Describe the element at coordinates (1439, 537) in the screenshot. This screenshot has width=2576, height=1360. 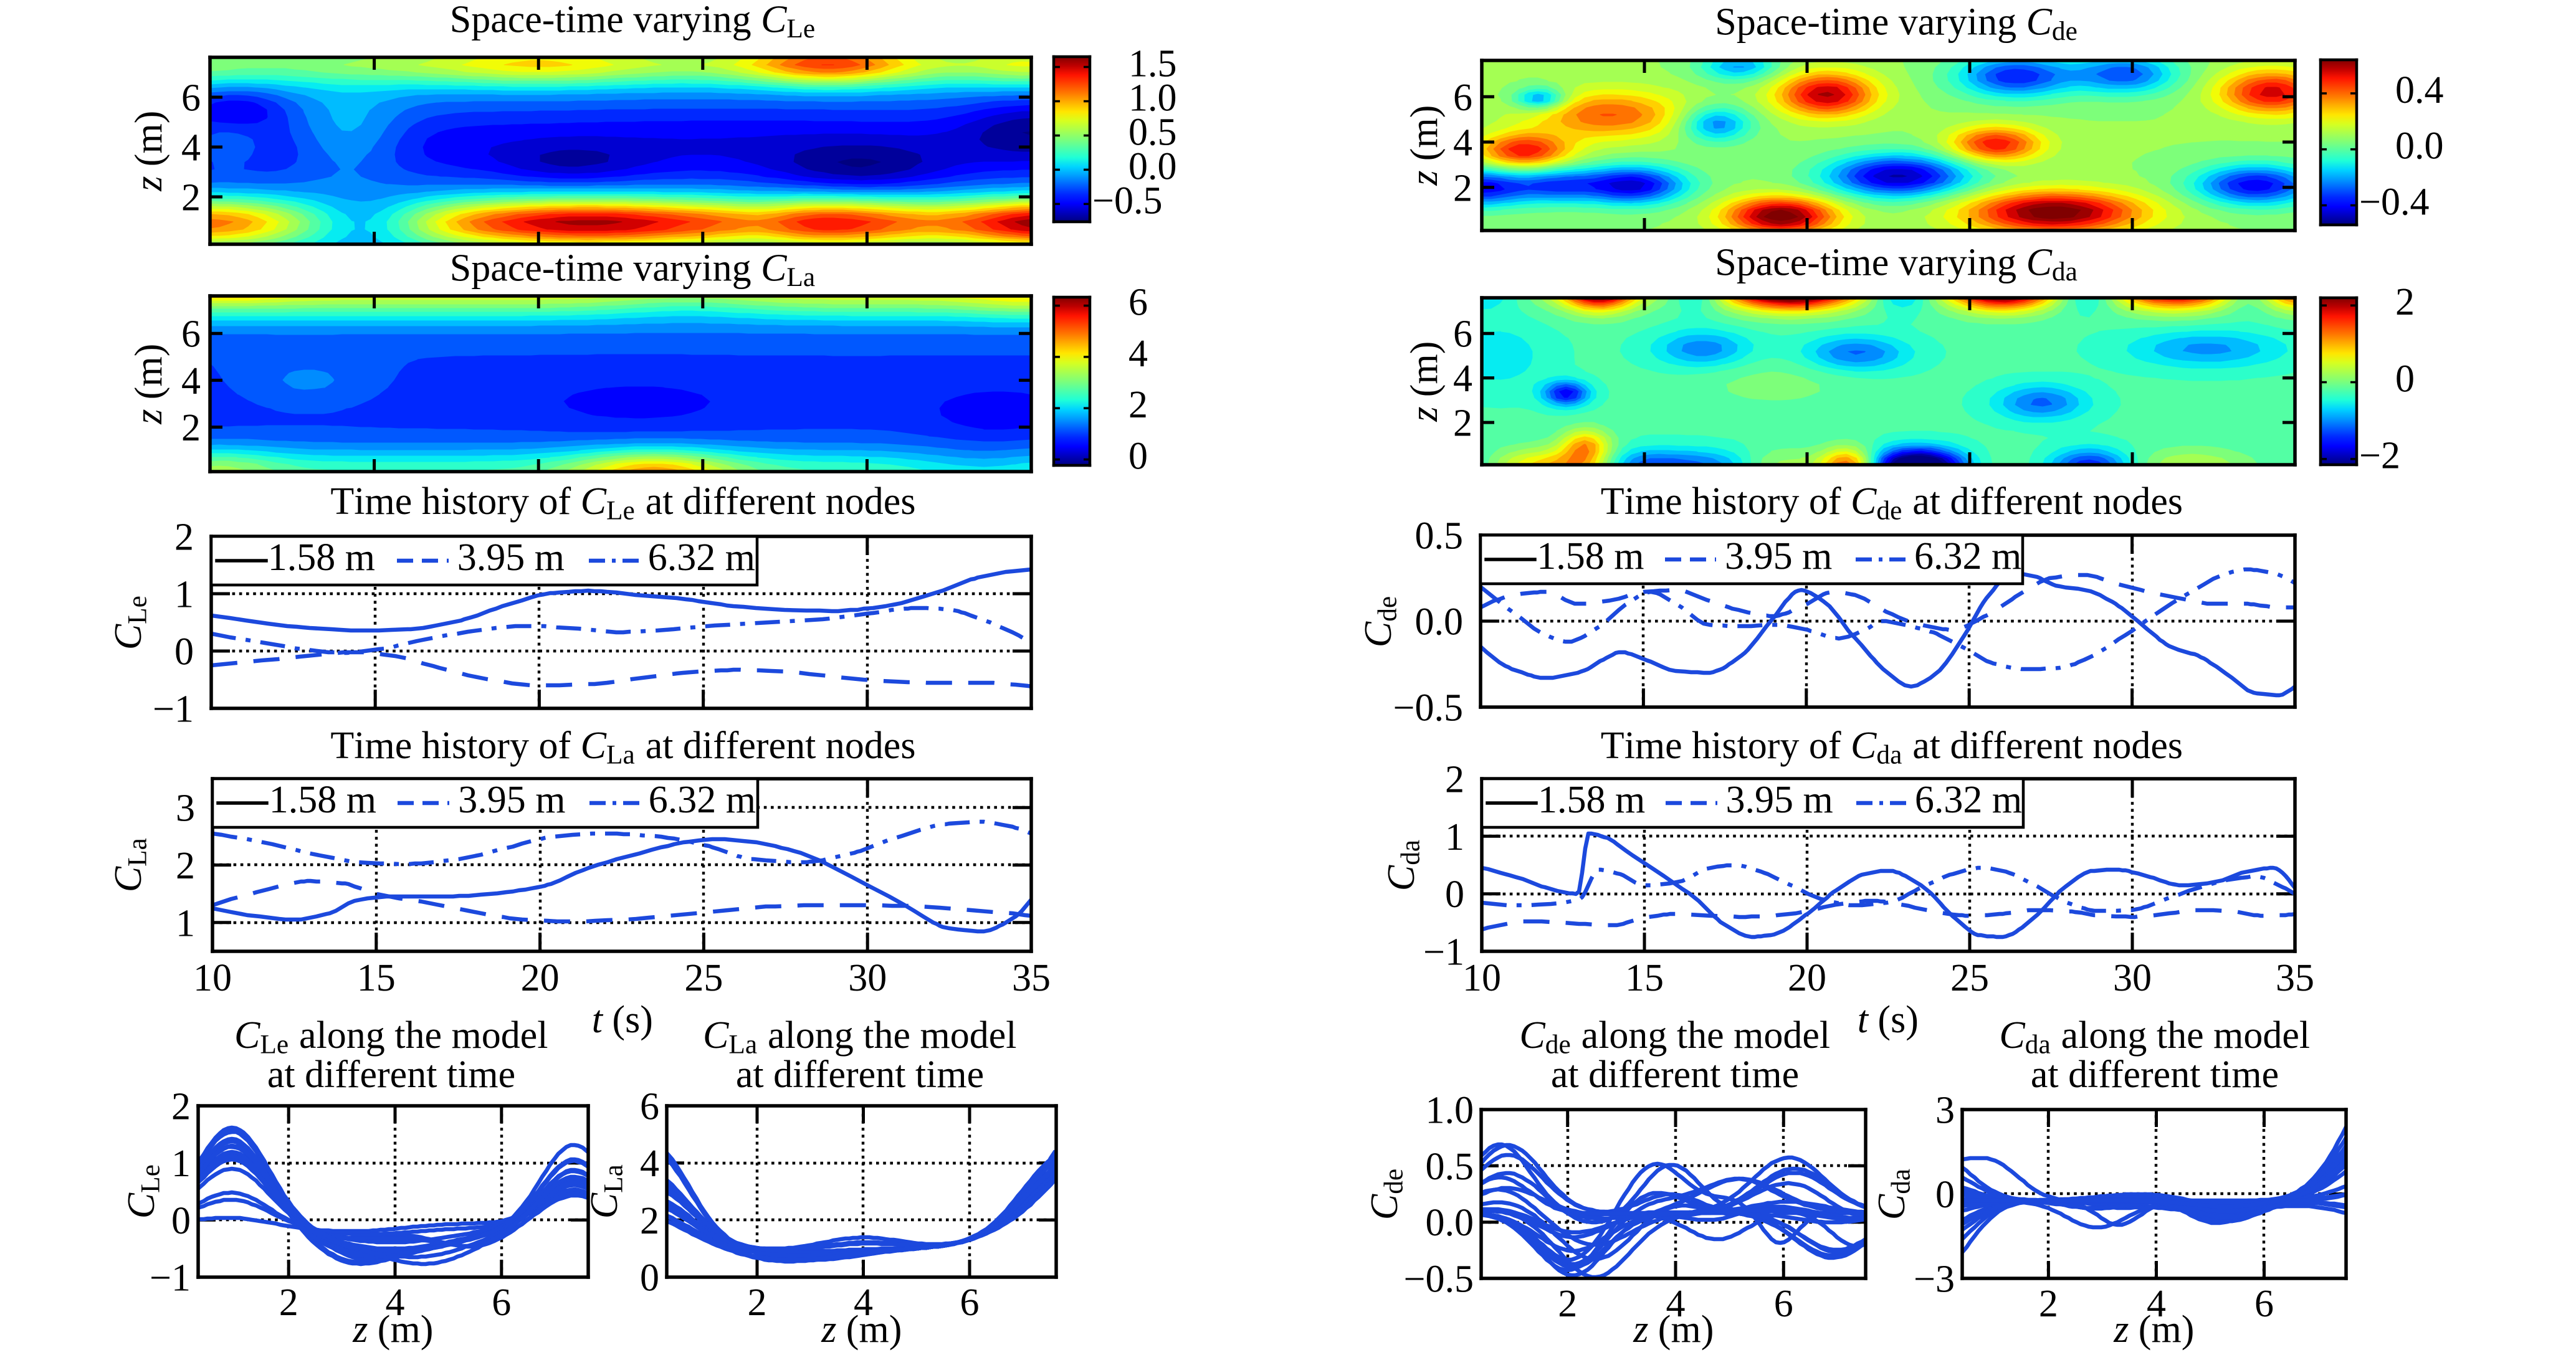
I see `svg-text: 0.5` at that location.